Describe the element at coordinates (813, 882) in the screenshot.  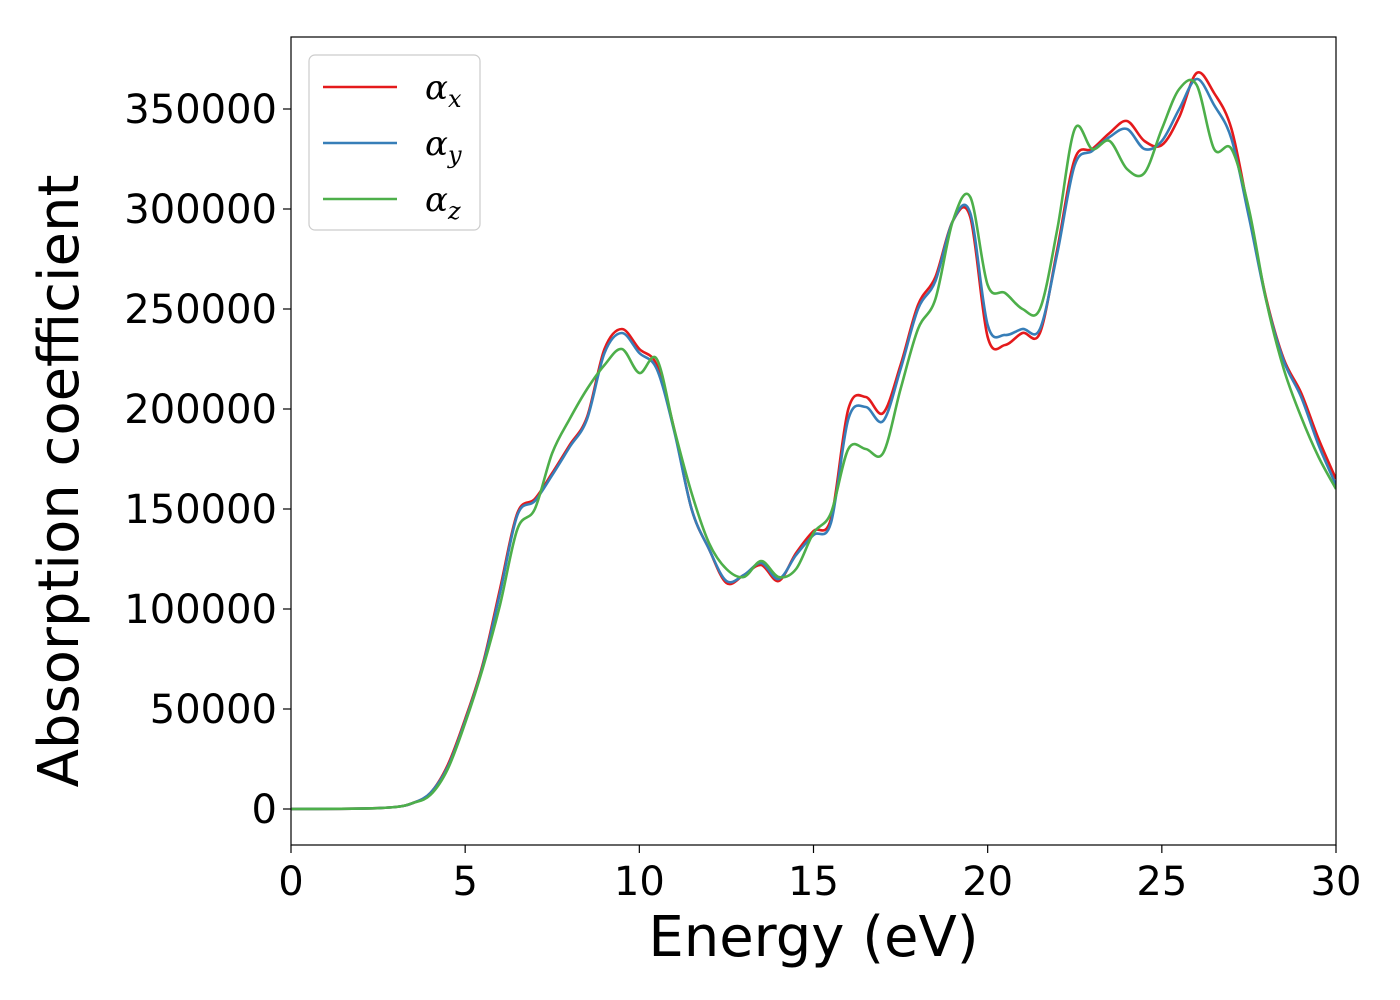
I see `x-tick-label: 15` at that location.